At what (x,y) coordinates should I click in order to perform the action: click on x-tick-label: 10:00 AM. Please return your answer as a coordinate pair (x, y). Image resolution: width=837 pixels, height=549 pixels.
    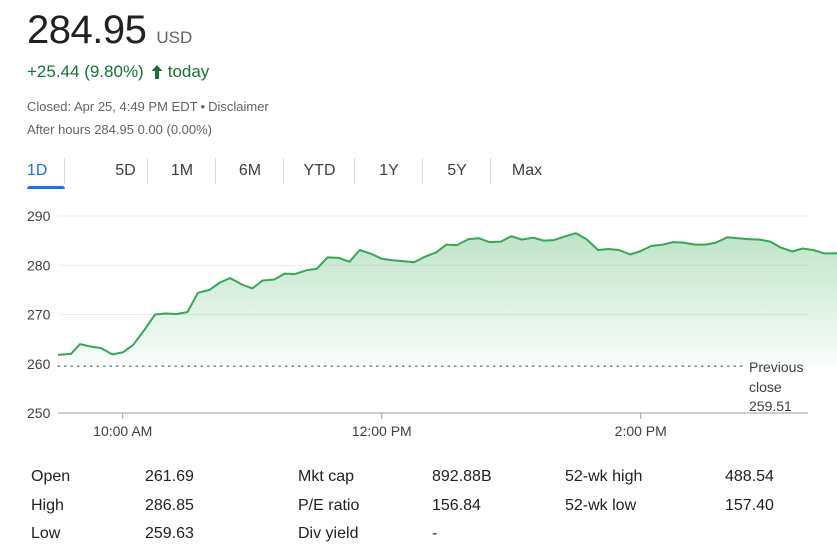
    Looking at the image, I should click on (122, 431).